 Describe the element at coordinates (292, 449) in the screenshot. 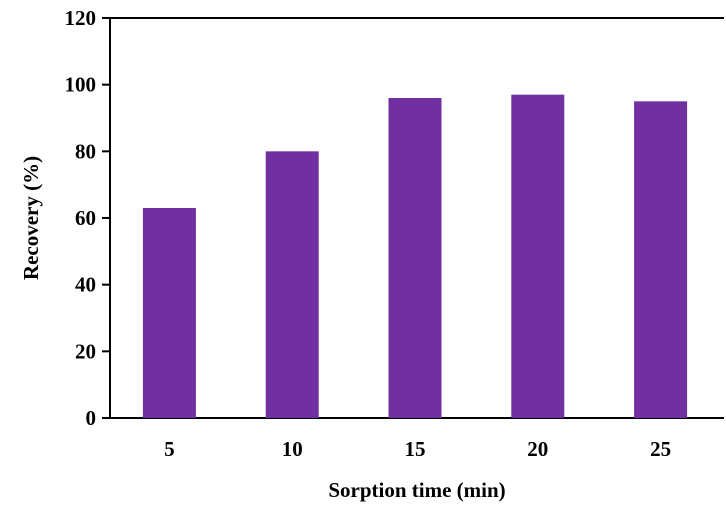

I see `x-tick-label: 10` at that location.